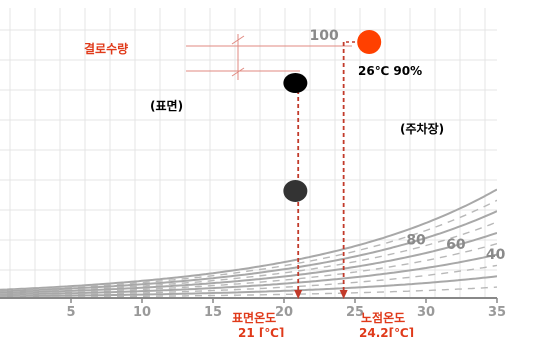  What do you see at coordinates (295, 83) in the screenshot?
I see `surface-state-point` at bounding box center [295, 83].